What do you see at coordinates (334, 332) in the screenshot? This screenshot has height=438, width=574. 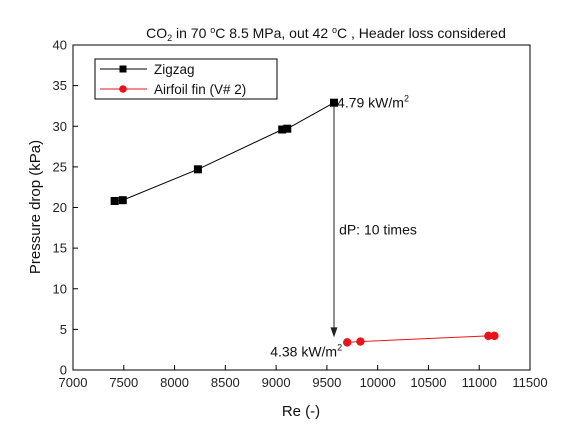 I see `arrow-head` at bounding box center [334, 332].